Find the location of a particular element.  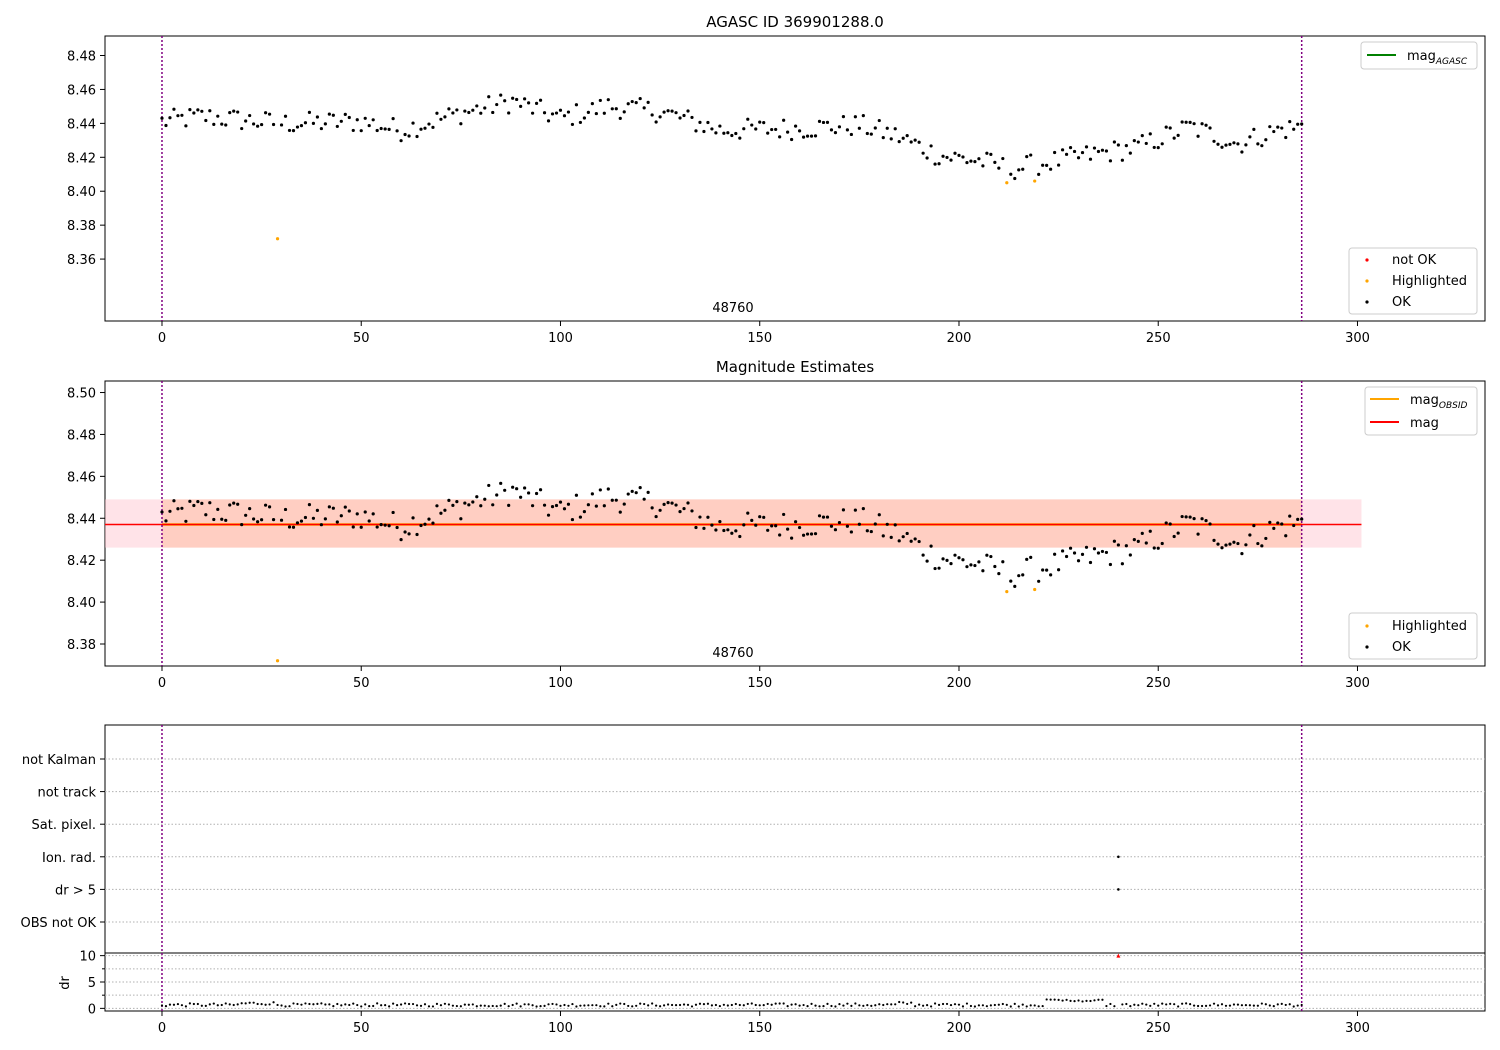

y-tick-label: 8.48 is located at coordinates (81, 57).